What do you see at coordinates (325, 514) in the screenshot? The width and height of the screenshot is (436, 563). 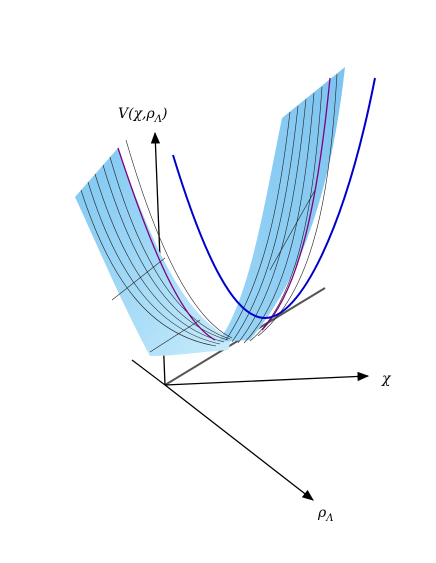 I see `rho-axis-label: ρΛ` at bounding box center [325, 514].